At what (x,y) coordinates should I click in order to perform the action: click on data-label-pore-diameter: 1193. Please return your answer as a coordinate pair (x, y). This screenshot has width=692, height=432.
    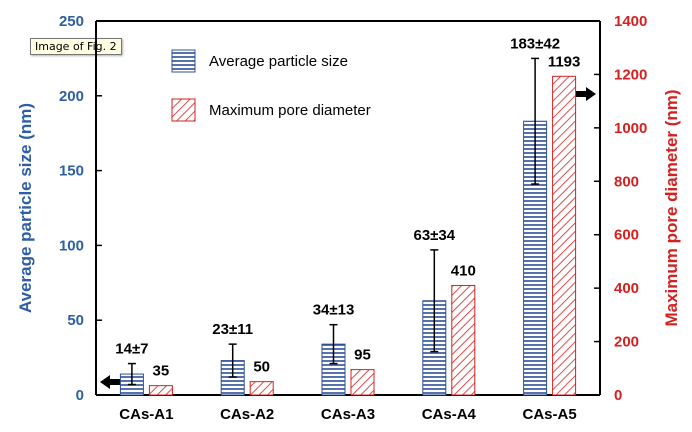
    Looking at the image, I should click on (564, 61).